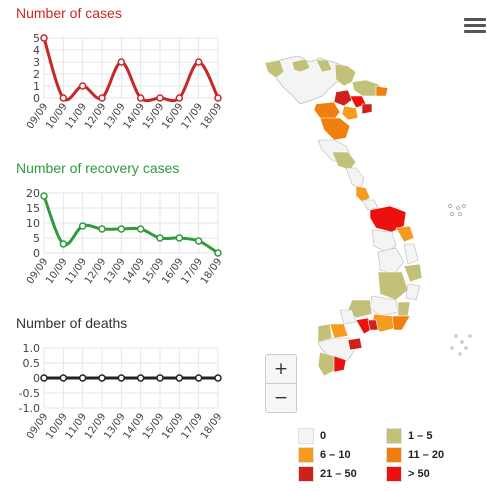  Describe the element at coordinates (301, 65) in the screenshot. I see `map-region-lao-cai` at that location.